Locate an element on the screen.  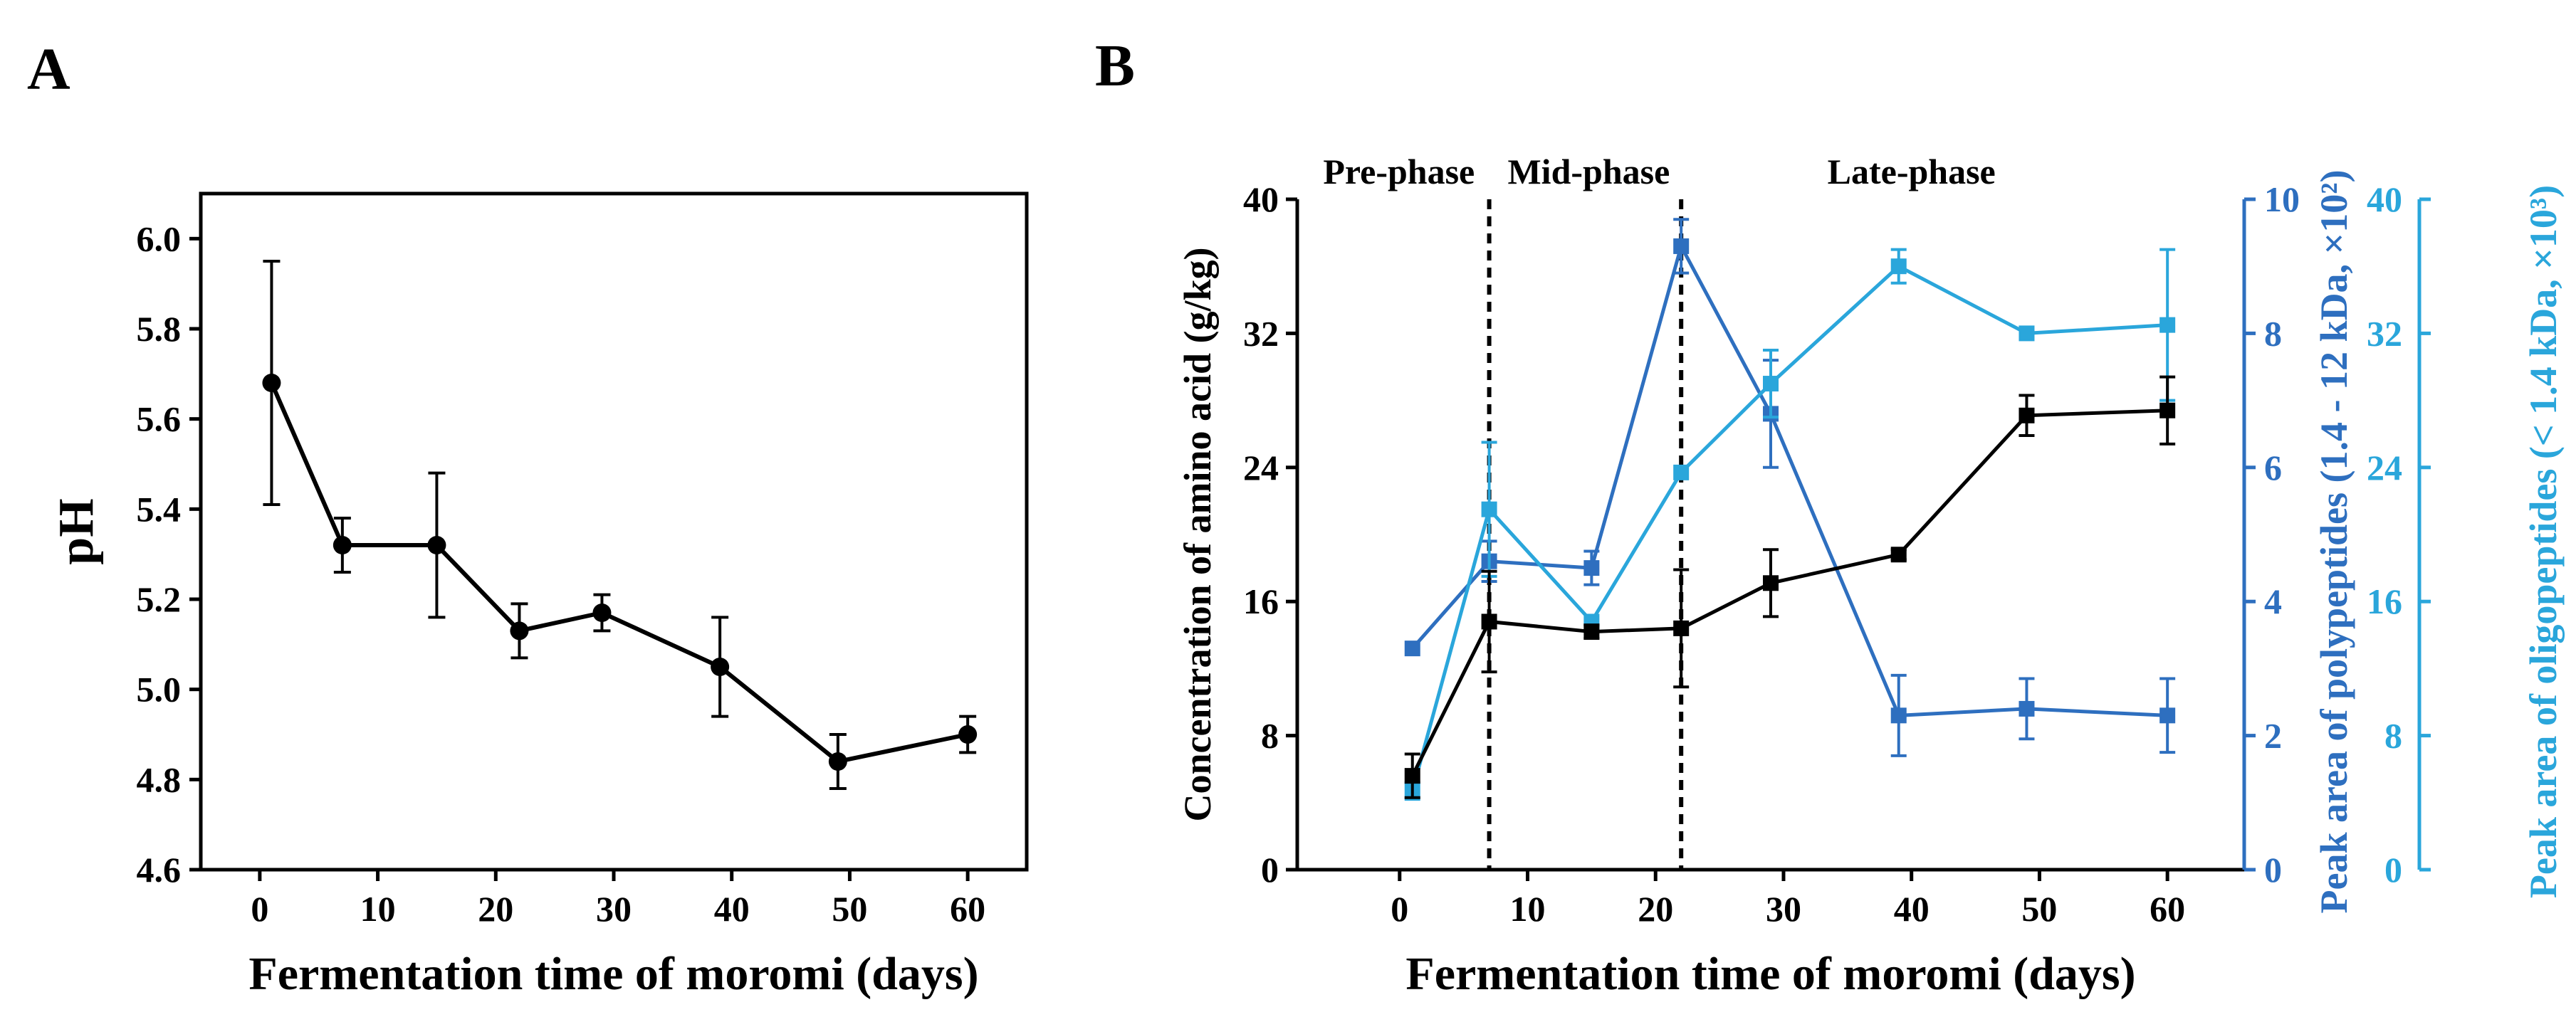
y-tick-label: 4.8 is located at coordinates (159, 779).